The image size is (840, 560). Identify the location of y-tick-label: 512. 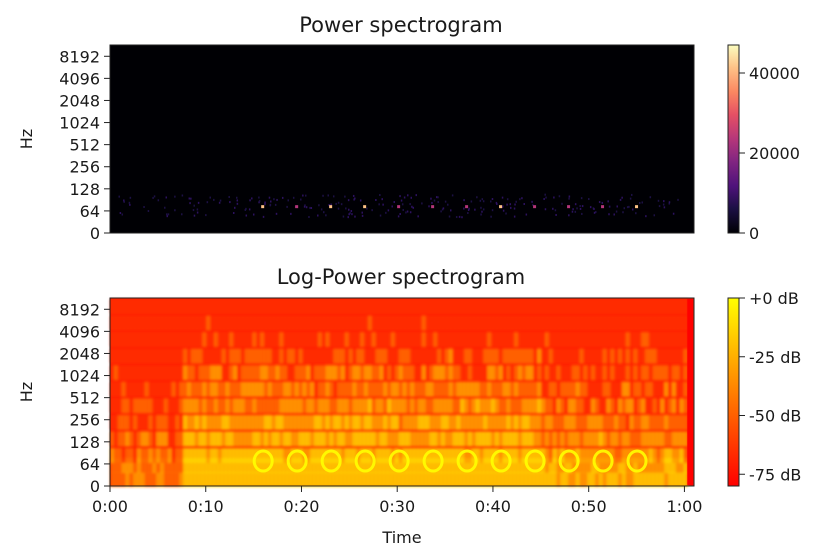
(84, 145).